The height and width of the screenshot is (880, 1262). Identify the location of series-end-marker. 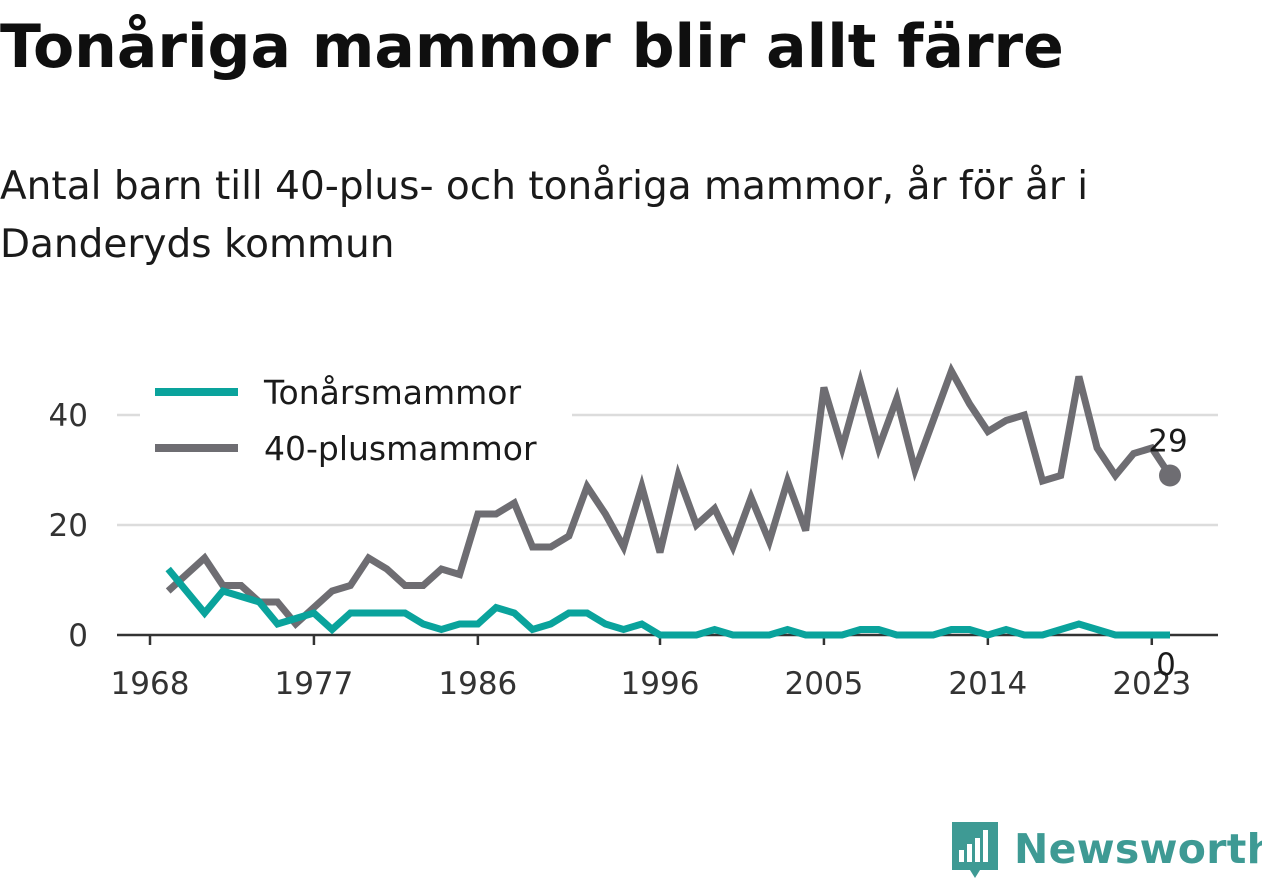
(1170, 475).